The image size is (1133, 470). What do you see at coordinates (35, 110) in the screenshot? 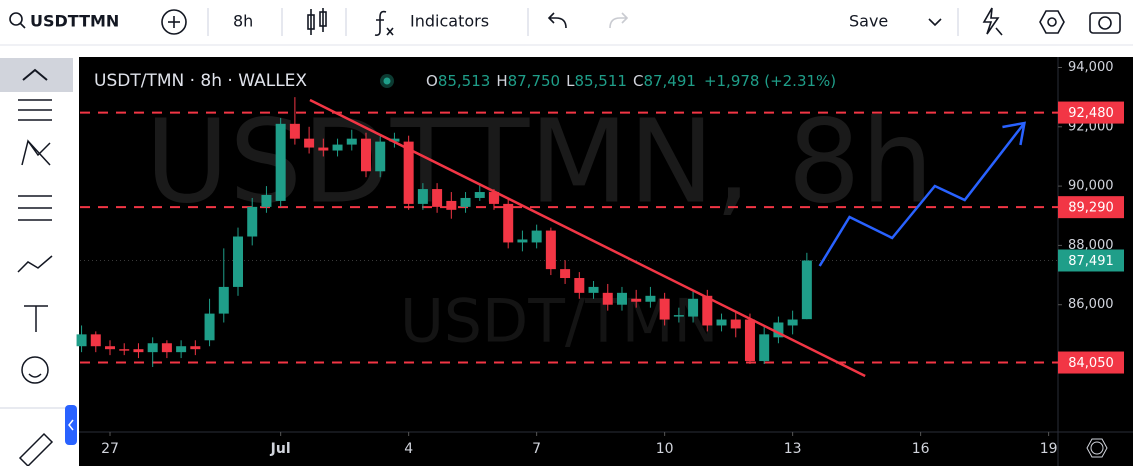
I see `lines-tool` at bounding box center [35, 110].